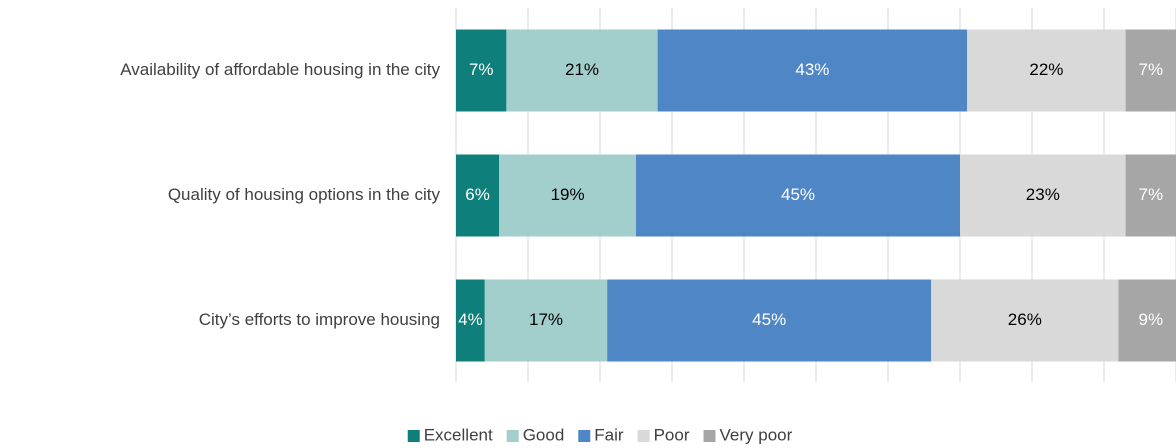 The height and width of the screenshot is (448, 1176). I want to click on data-label: 43%, so click(812, 69).